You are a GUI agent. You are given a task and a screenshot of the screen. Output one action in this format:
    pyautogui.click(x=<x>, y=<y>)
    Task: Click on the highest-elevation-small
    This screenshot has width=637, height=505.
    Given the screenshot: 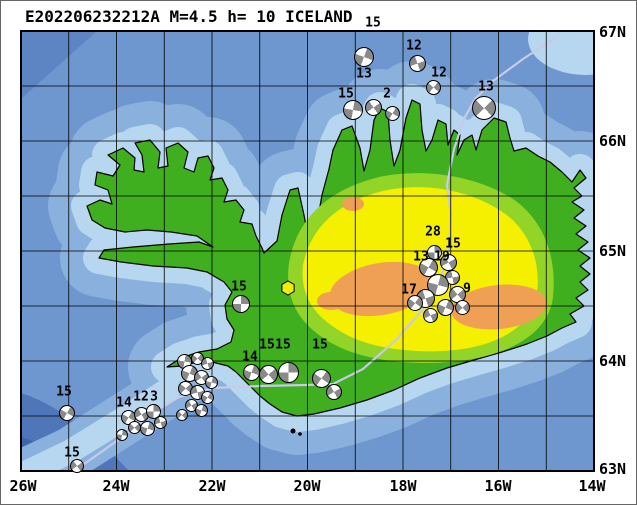 What is the action you would take?
    pyautogui.click(x=331, y=301)
    